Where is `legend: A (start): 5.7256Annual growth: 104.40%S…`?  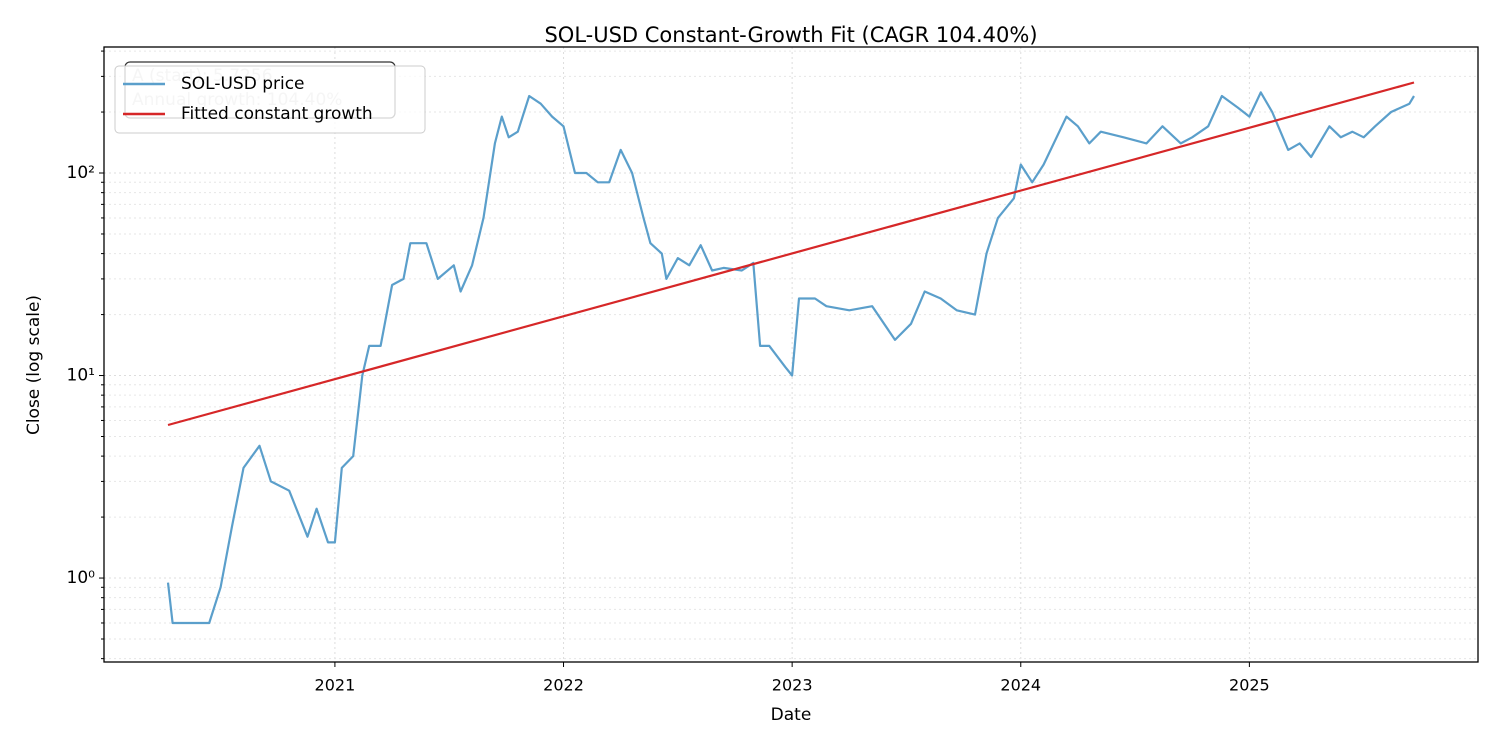 legend: A (start): 5.7256Annual growth: 104.40%S… is located at coordinates (270, 97).